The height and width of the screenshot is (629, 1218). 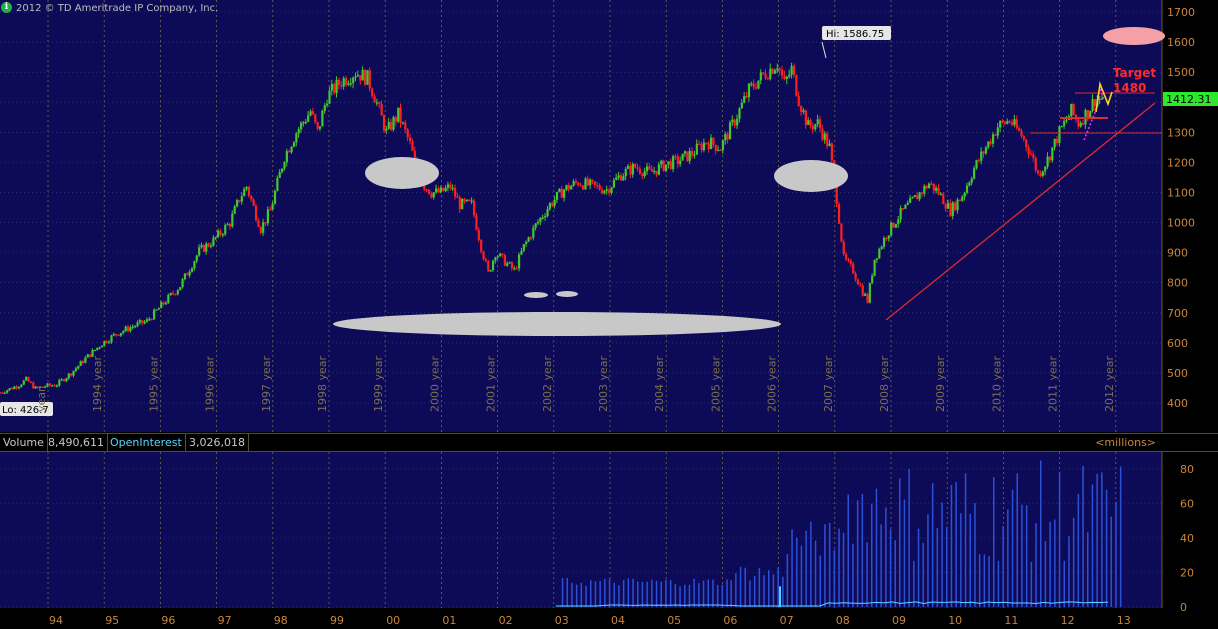 I want to click on volume-tick-label: 0, so click(x=1183, y=607).